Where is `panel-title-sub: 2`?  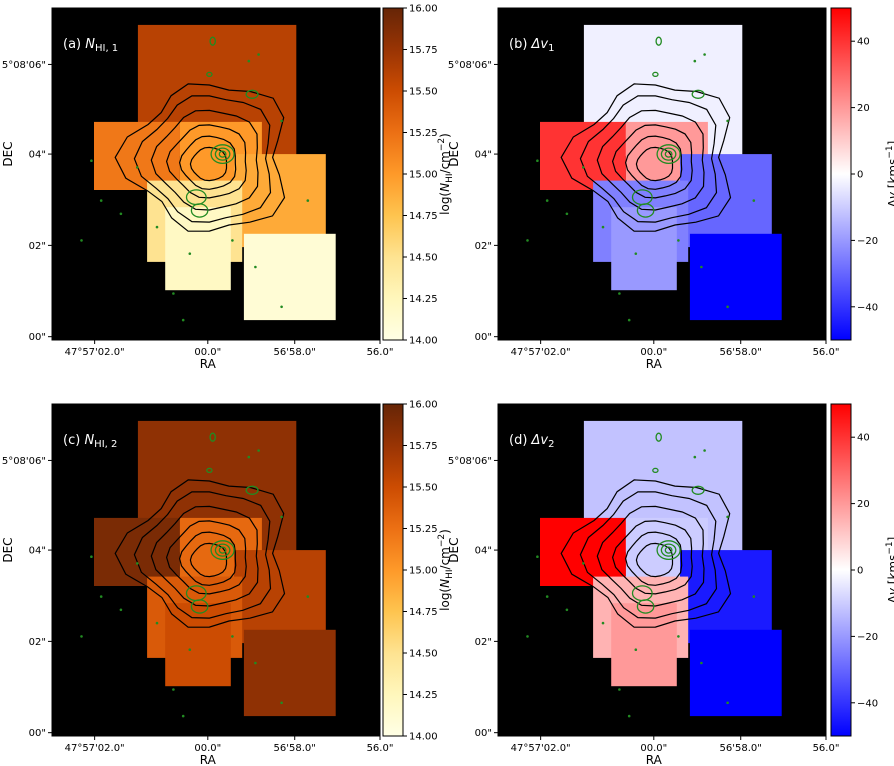 panel-title-sub: 2 is located at coordinates (551, 444).